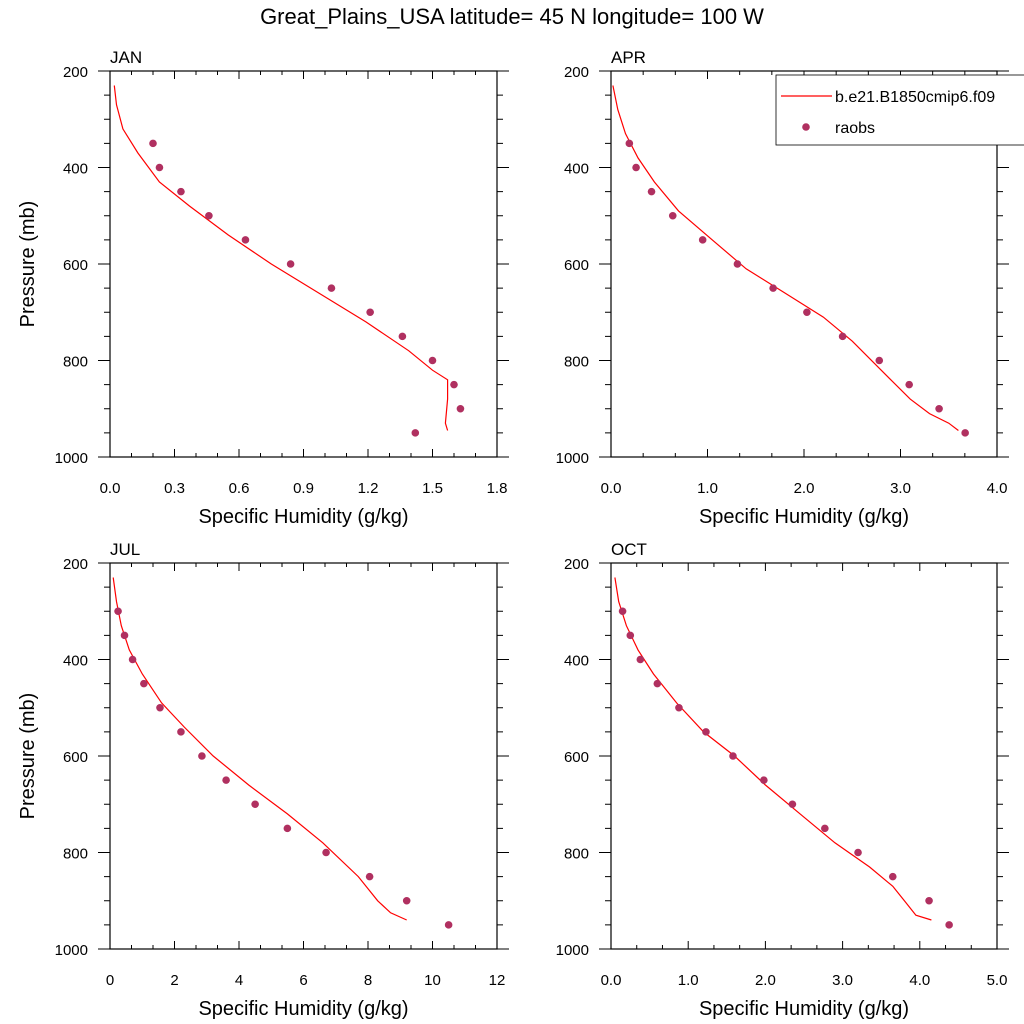 The image size is (1024, 1024). Describe the element at coordinates (497, 488) in the screenshot. I see `x-tick-label: 1.8` at that location.